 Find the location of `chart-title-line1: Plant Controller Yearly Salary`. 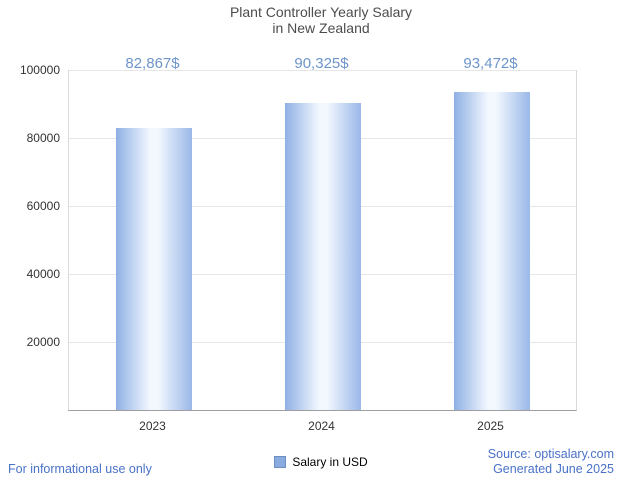

chart-title-line1: Plant Controller Yearly Salary is located at coordinates (321, 12).